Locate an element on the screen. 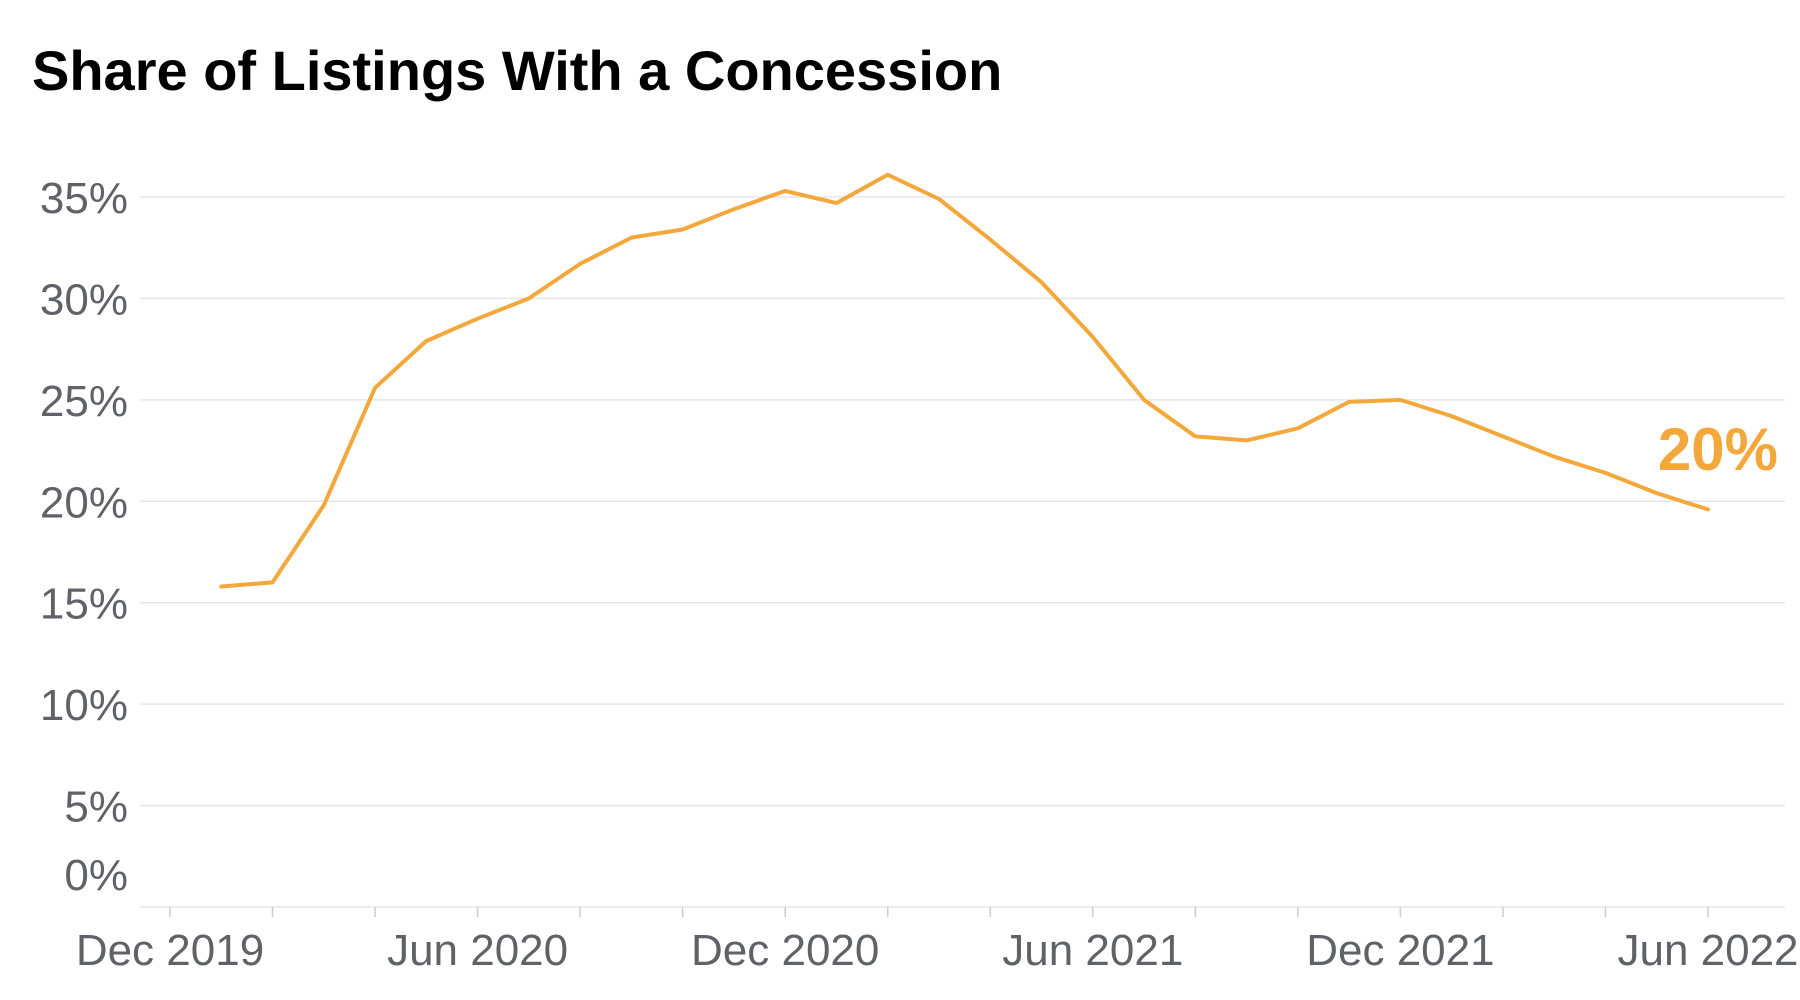 This screenshot has width=1800, height=1000. y-tick-label: 0% is located at coordinates (96, 875).